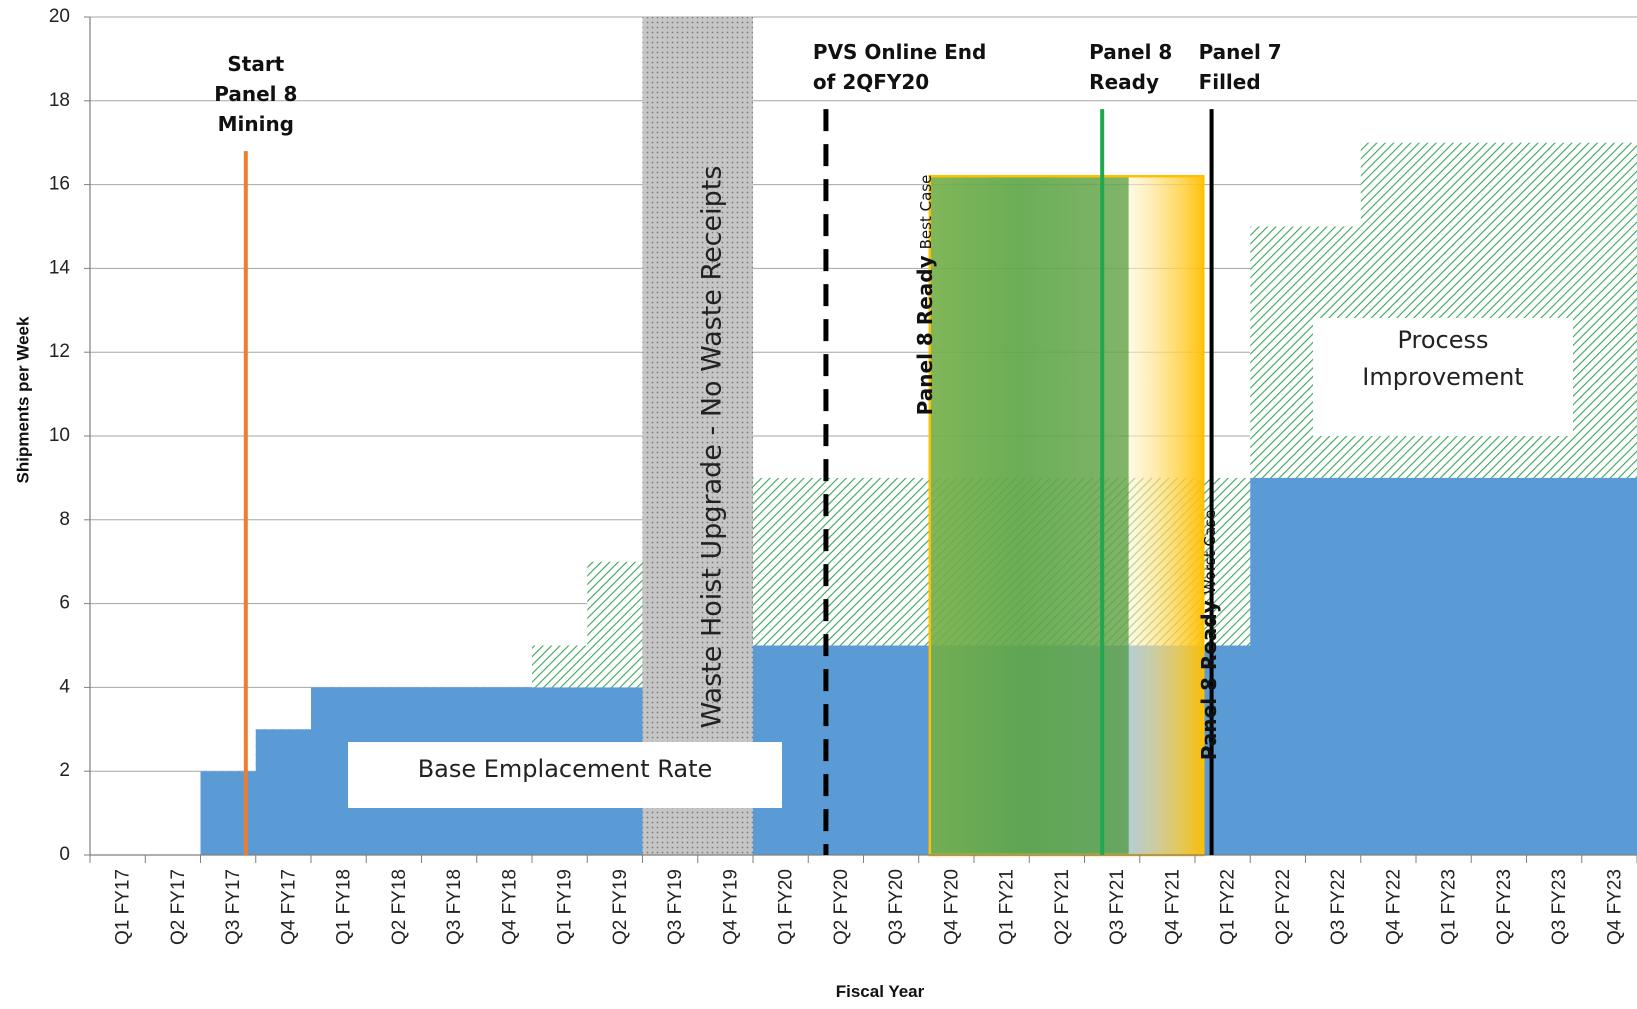  I want to click on best-case-sub: Best Case, so click(926, 212).